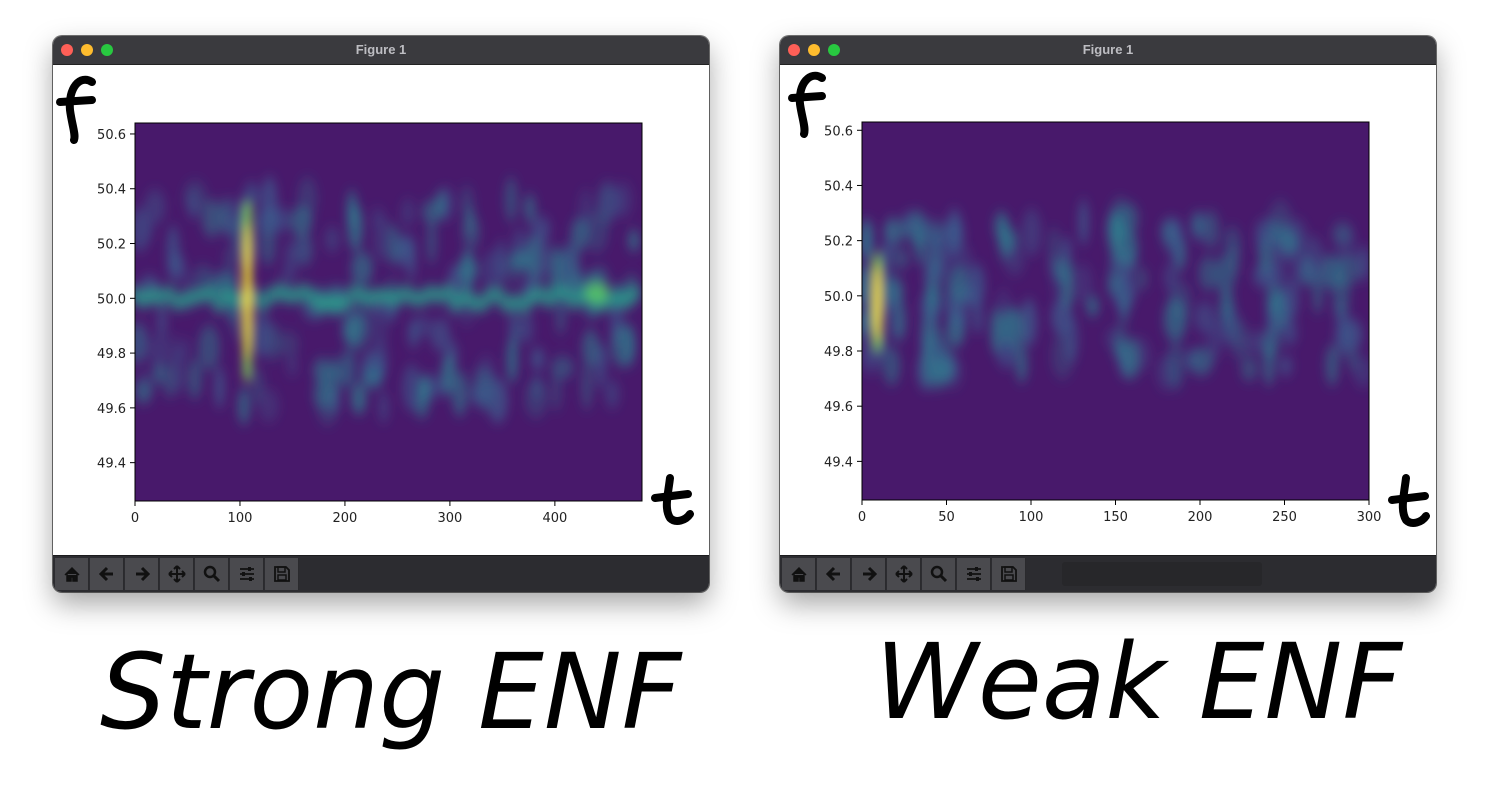 The image size is (1500, 810). I want to click on x-tick-label: 0, so click(135, 518).